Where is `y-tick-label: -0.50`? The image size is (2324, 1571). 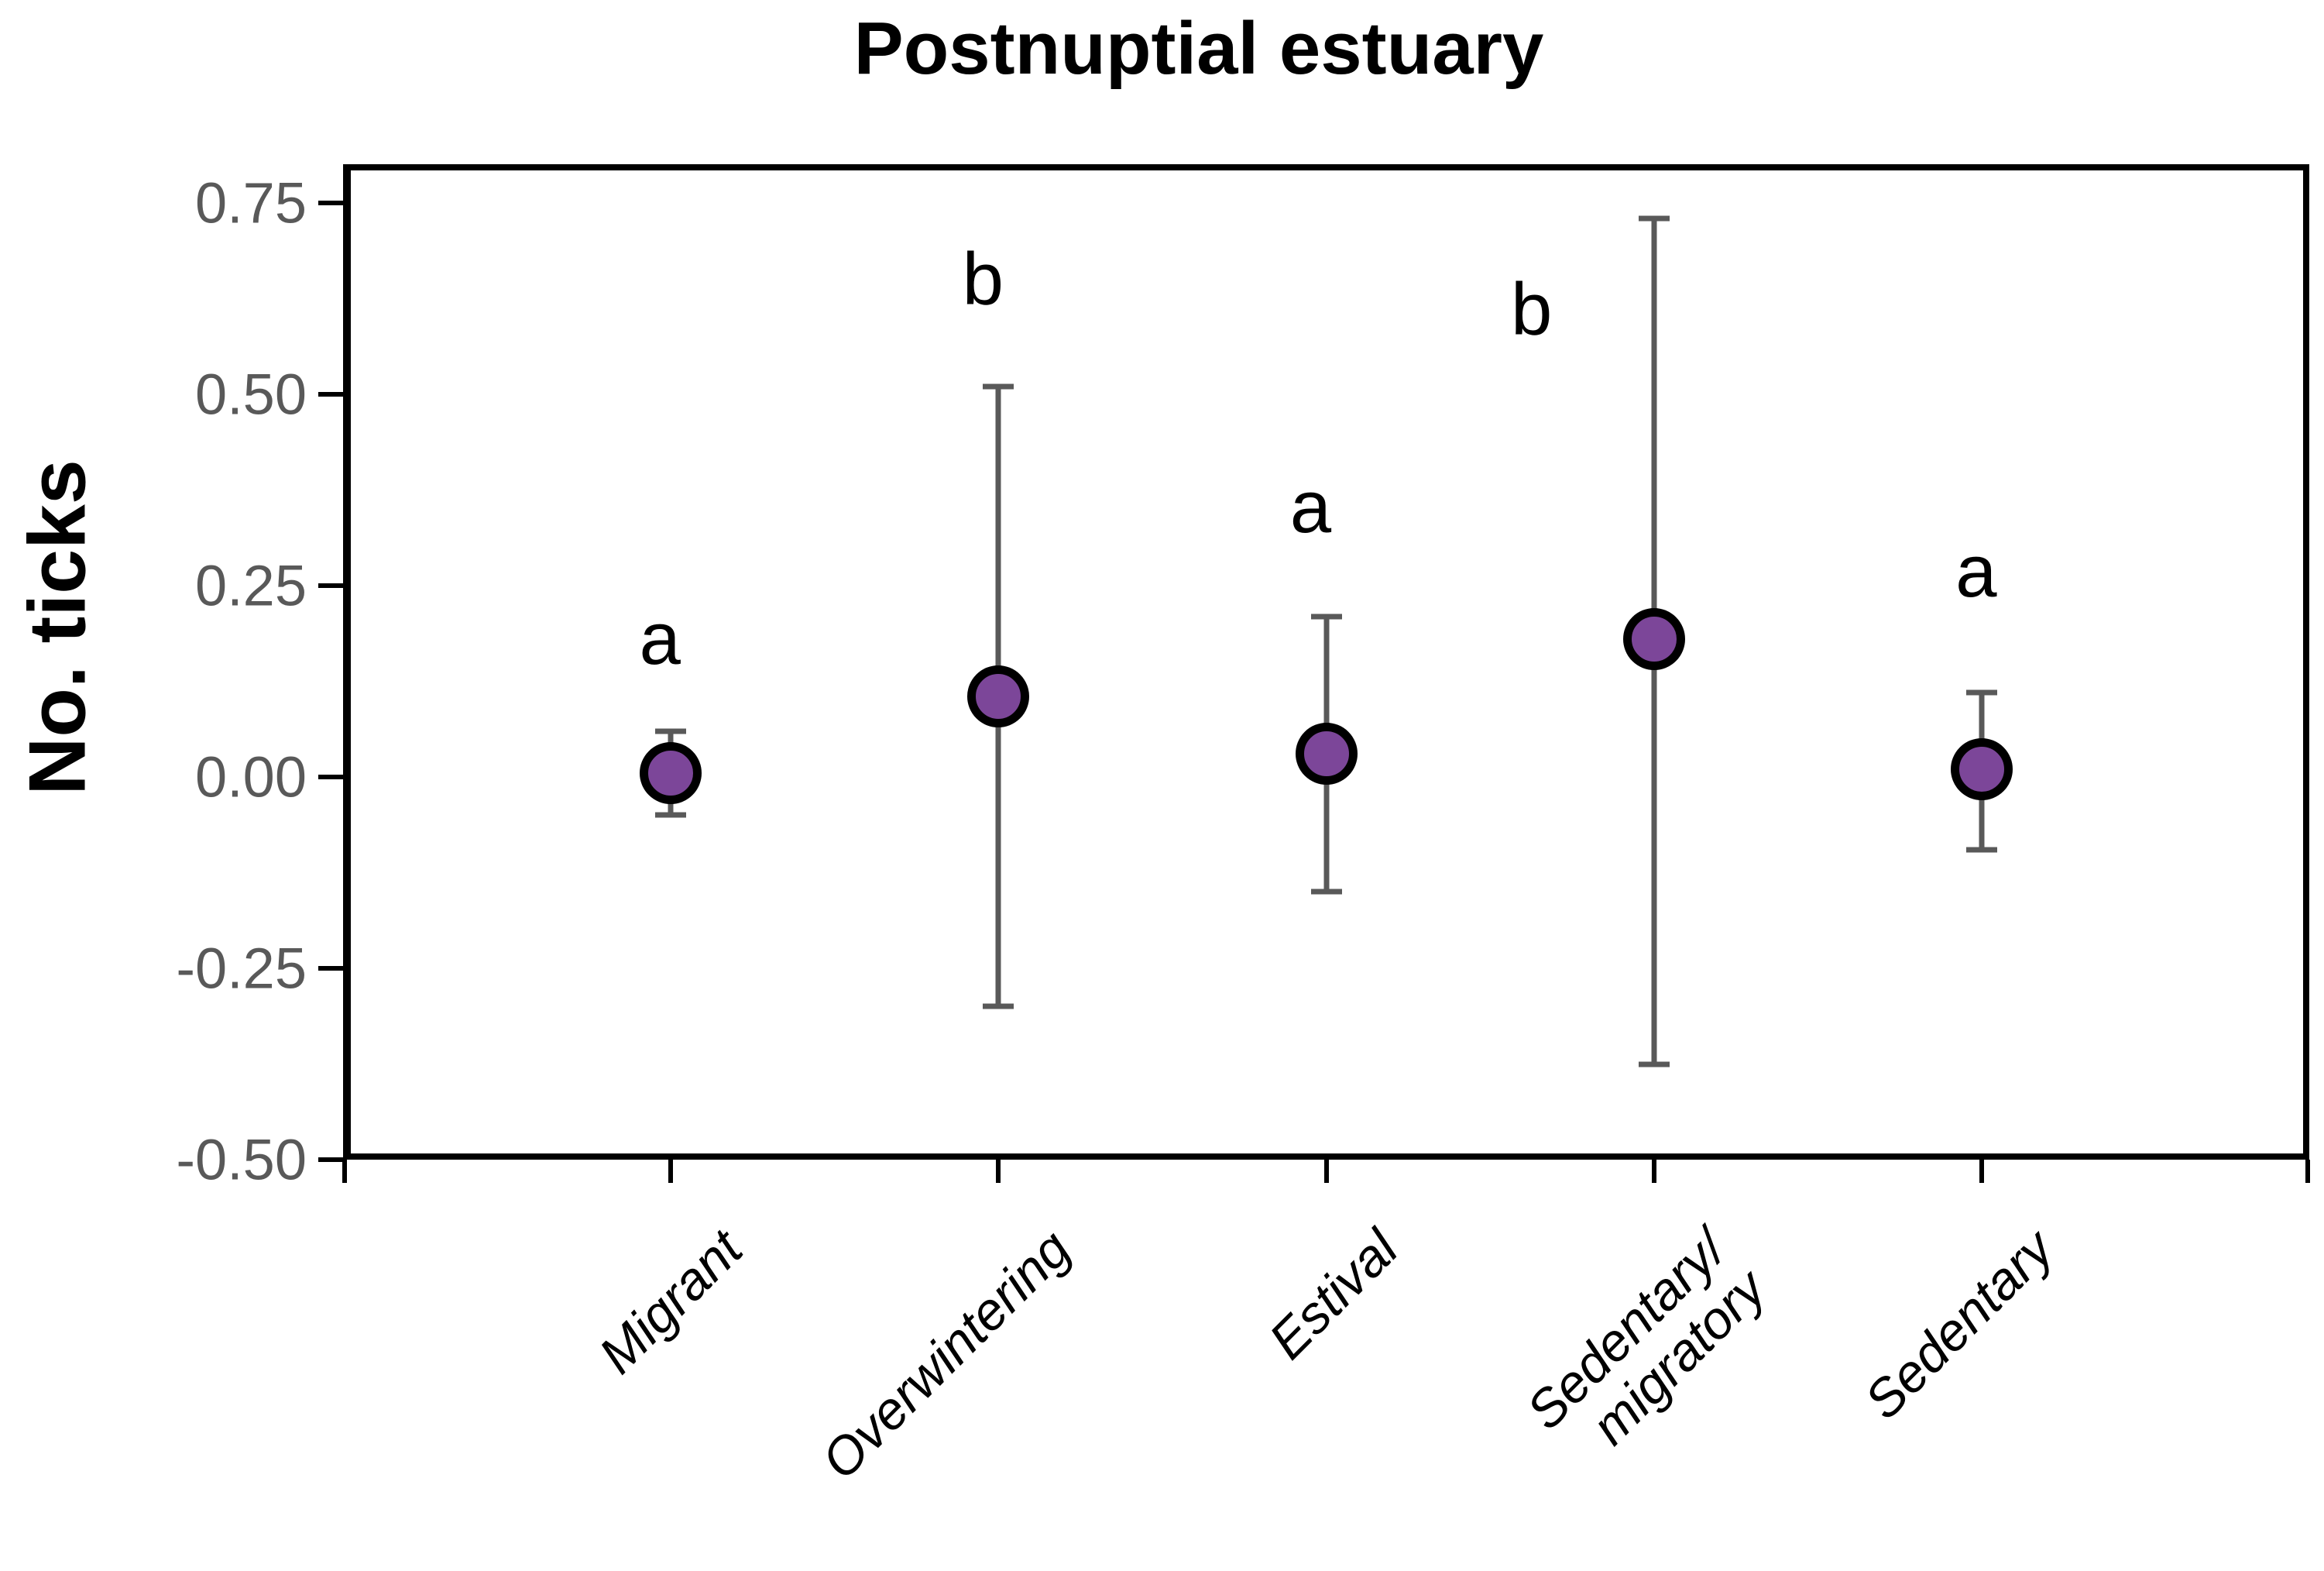 y-tick-label: -0.50 is located at coordinates (241, 1159).